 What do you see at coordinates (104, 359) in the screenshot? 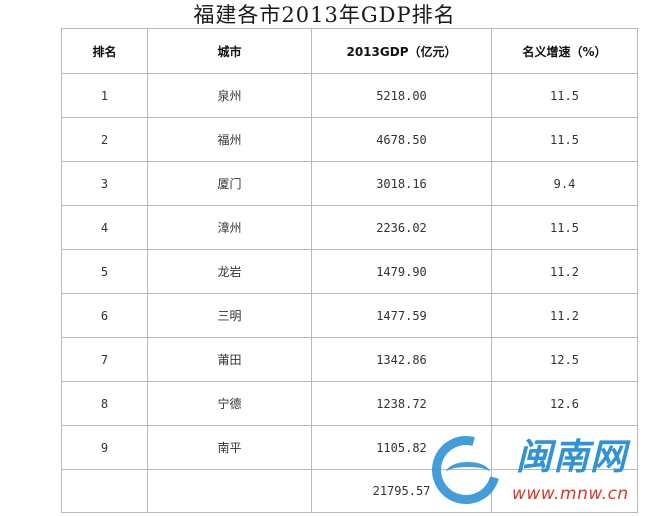
I see `rank-cell: 7` at bounding box center [104, 359].